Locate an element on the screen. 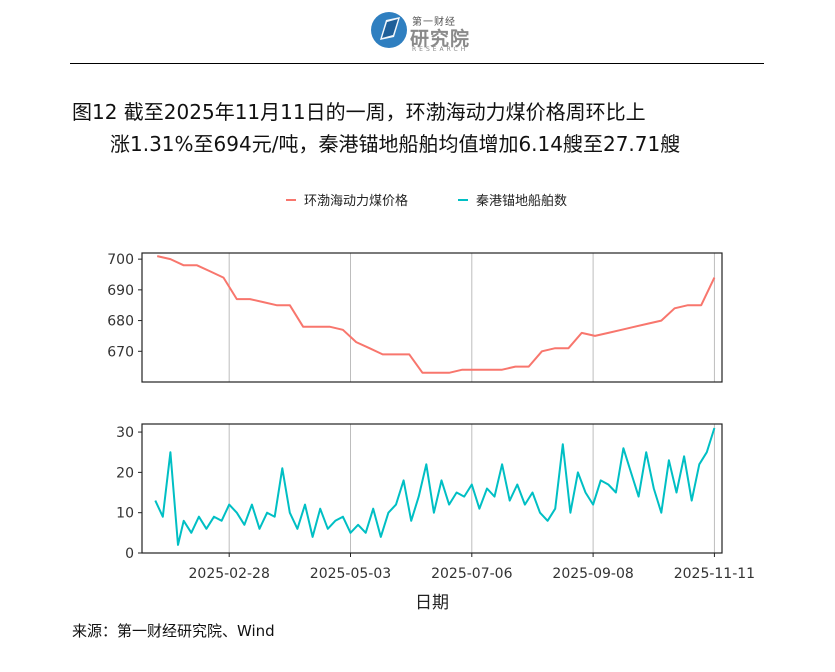 This screenshot has height=672, width=835. brand-logo: 第一财经 研究院 RESEARCH is located at coordinates (423, 30).